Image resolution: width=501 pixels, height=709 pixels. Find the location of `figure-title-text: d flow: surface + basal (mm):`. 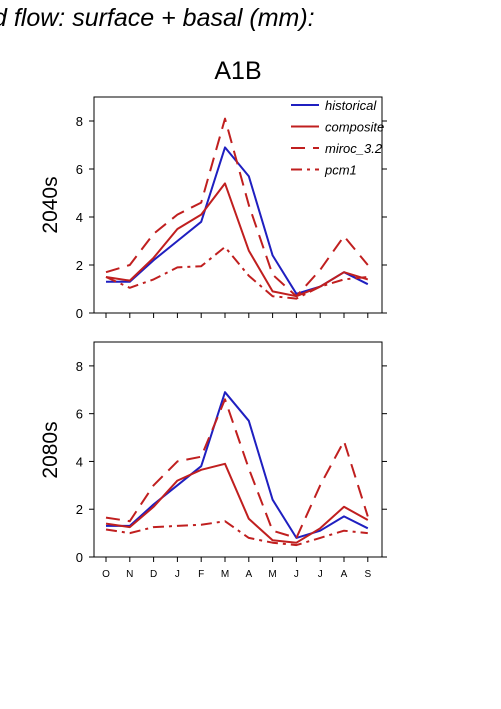

figure-title-text: d flow: surface + basal (mm): is located at coordinates (157, 18).